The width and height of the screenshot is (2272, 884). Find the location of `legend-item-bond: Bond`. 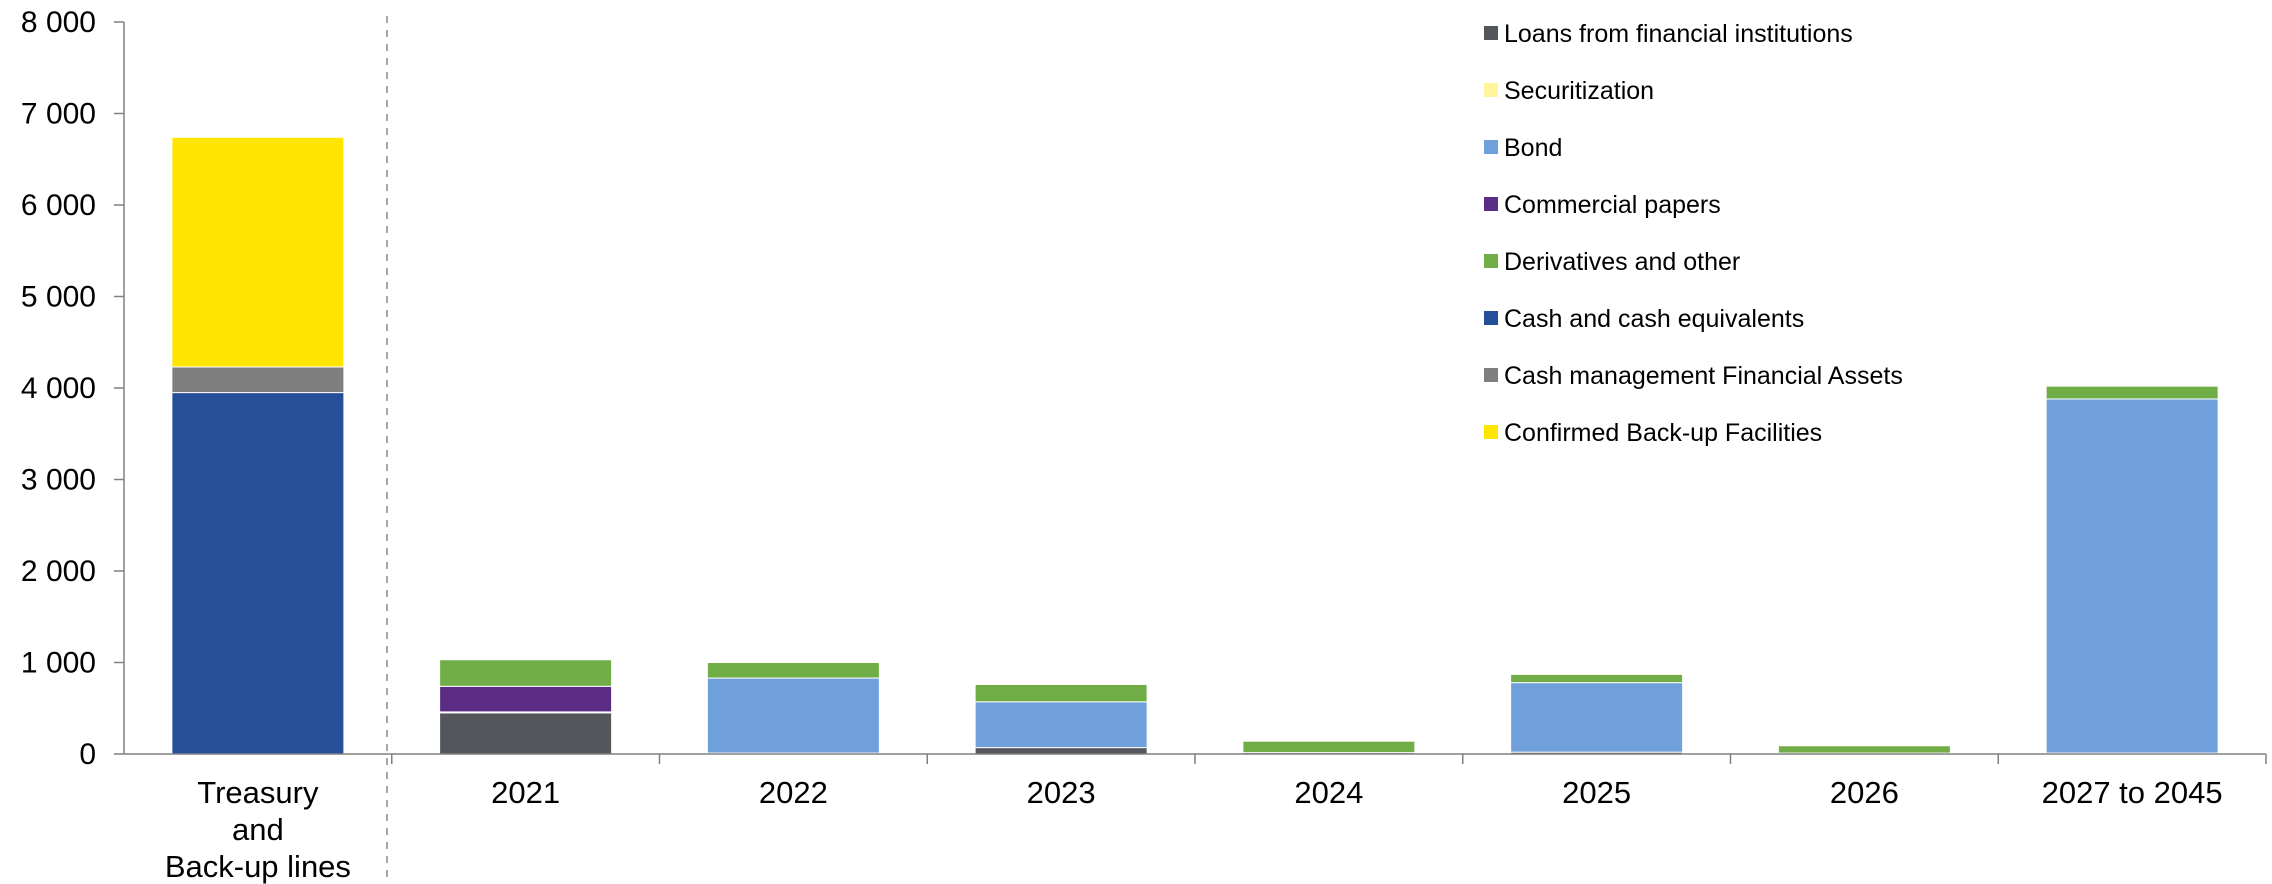

legend-item-bond: Bond is located at coordinates (1523, 148).